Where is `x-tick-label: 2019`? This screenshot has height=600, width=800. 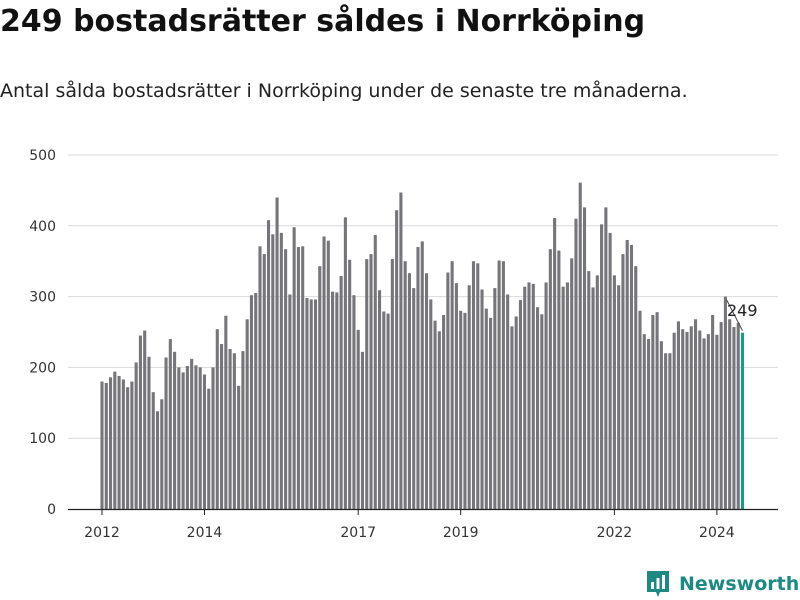 x-tick-label: 2019 is located at coordinates (461, 533).